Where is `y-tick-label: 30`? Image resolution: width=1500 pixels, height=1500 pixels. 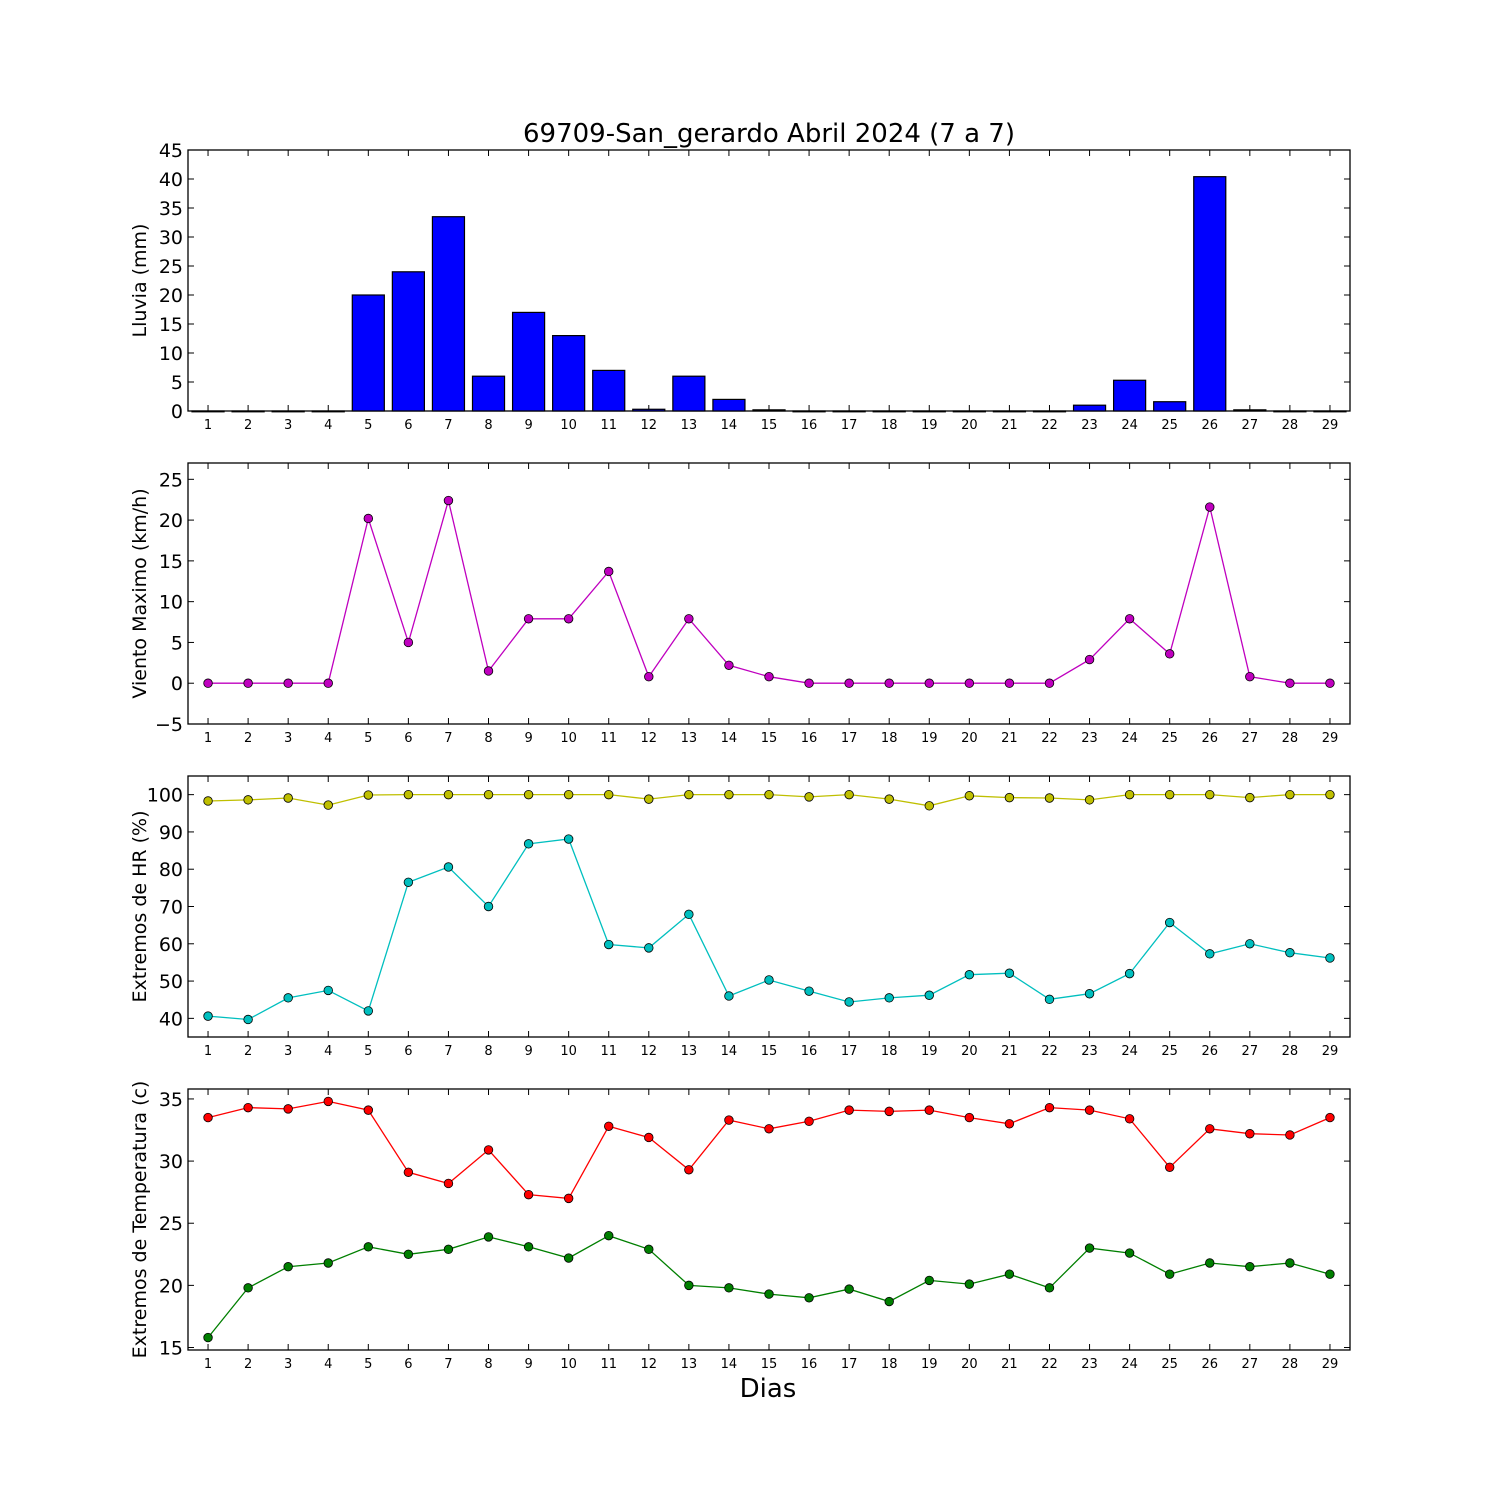 y-tick-label: 30 is located at coordinates (171, 238).